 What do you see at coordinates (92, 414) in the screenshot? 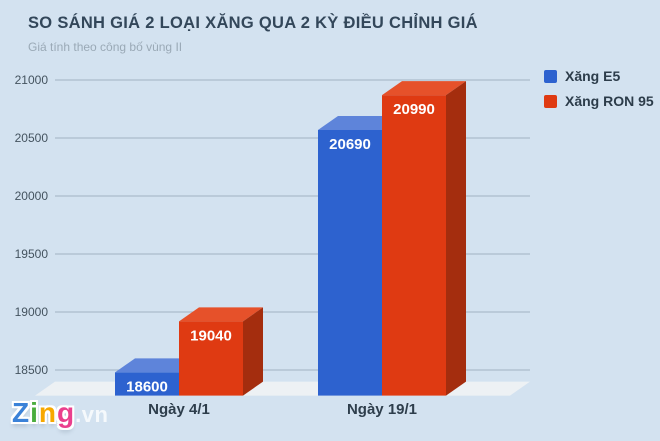
I see `zing-logo-suffix: .vn` at bounding box center [92, 414].